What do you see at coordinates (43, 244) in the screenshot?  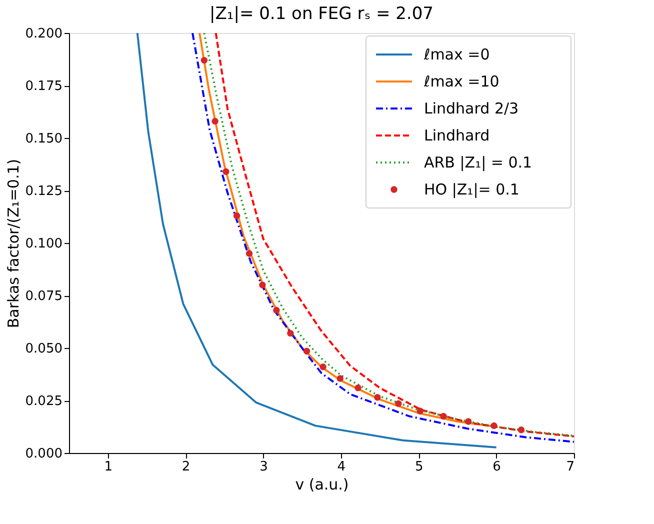 I see `y-tick-label: 0.100` at bounding box center [43, 244].